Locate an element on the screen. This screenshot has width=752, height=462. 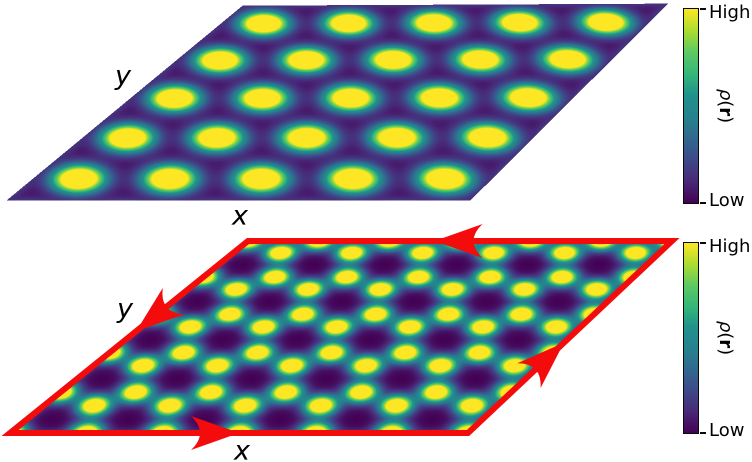
bottom-colorbar-gradient is located at coordinates (691, 338).